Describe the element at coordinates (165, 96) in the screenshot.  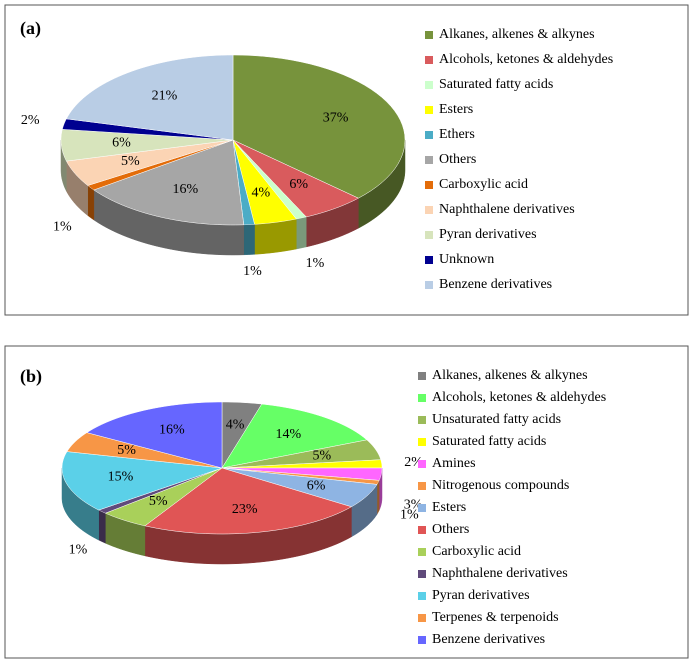
I see `data-label: 21%` at that location.